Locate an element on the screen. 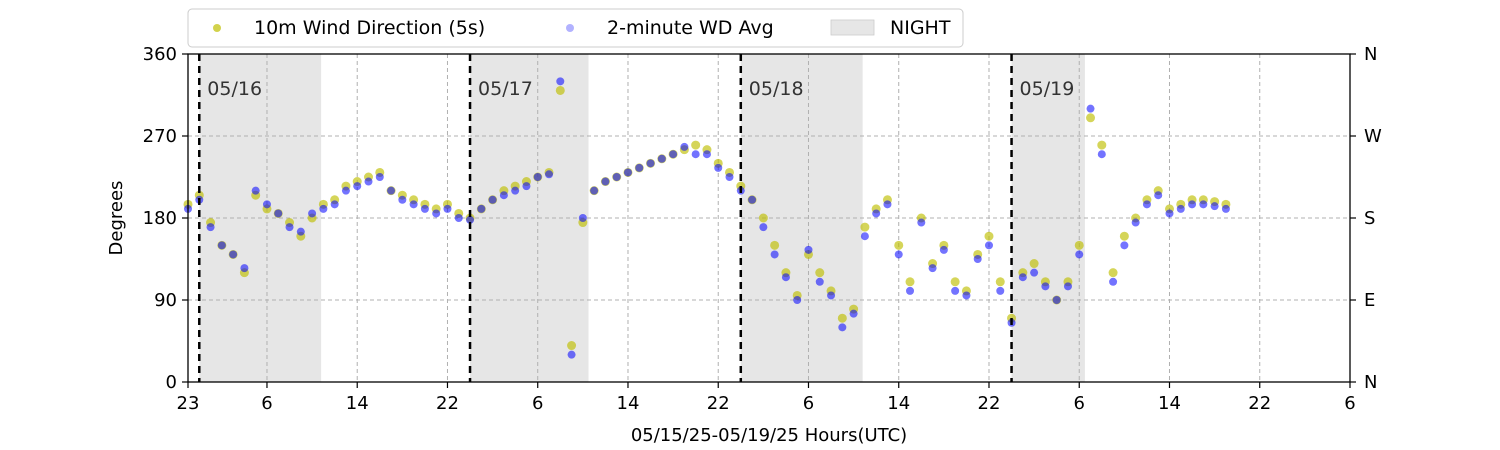 The height and width of the screenshot is (450, 1500). legend-marker-night is located at coordinates (852, 27).